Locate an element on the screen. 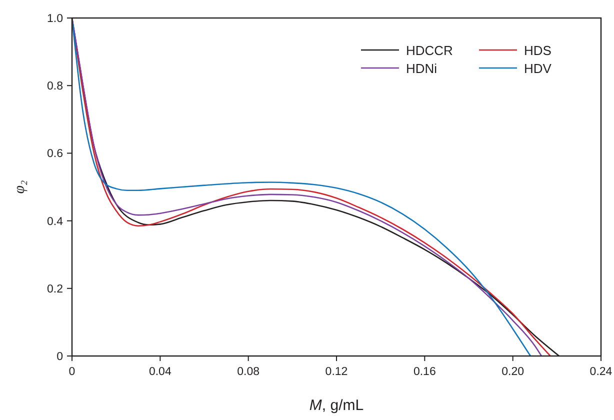  legend-label: HDV is located at coordinates (538, 68).